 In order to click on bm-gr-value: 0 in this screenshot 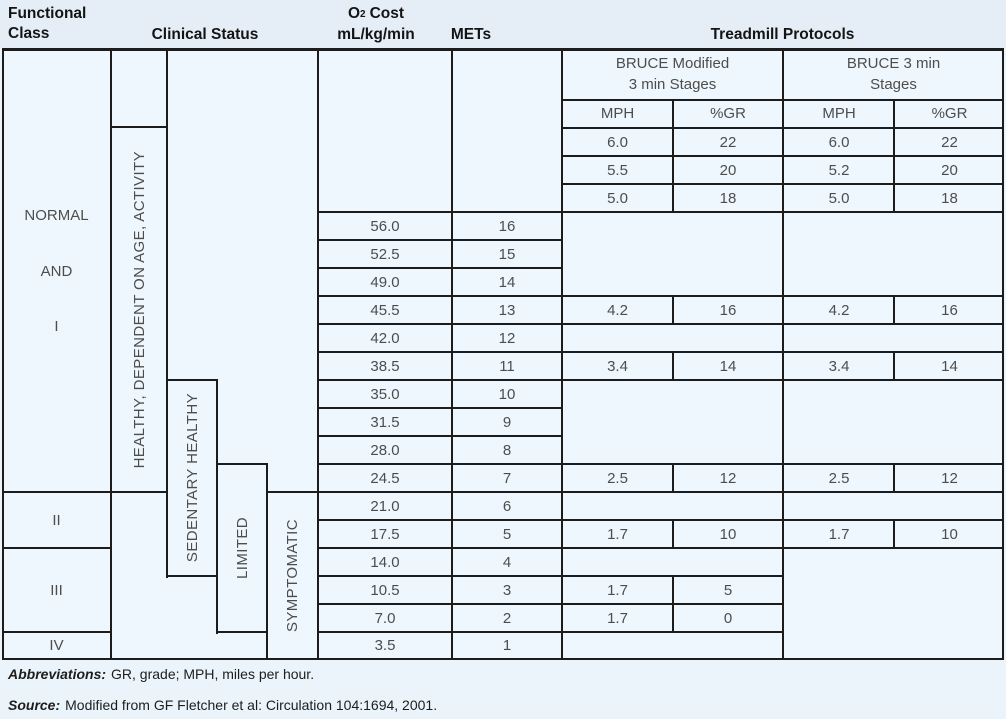, I will do `click(728, 618)`.